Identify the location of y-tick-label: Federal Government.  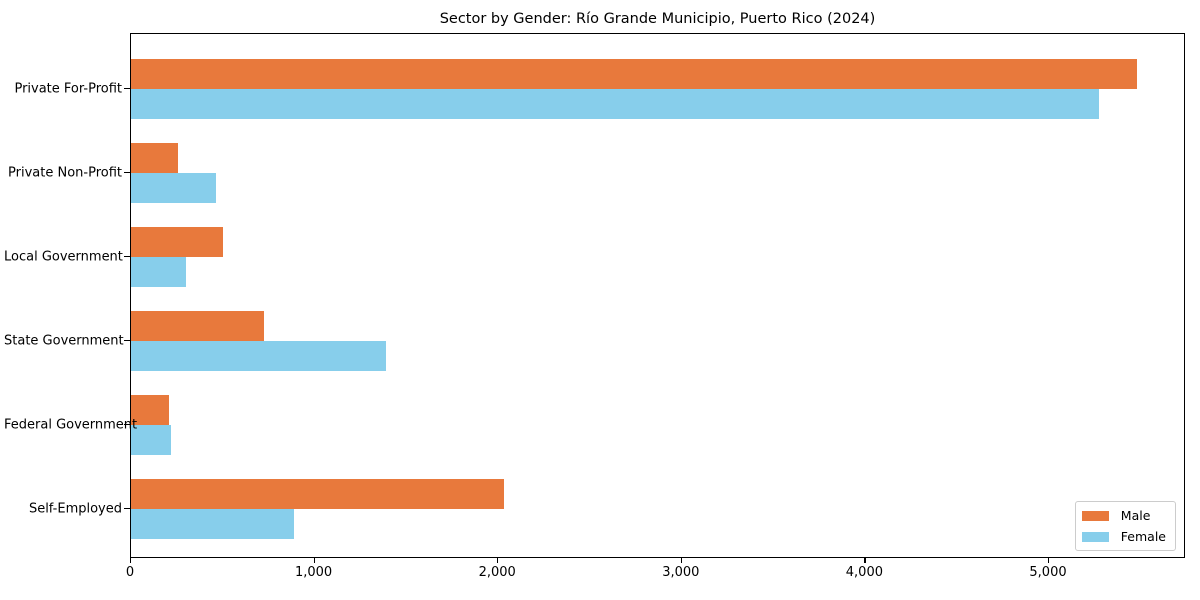
(71, 425).